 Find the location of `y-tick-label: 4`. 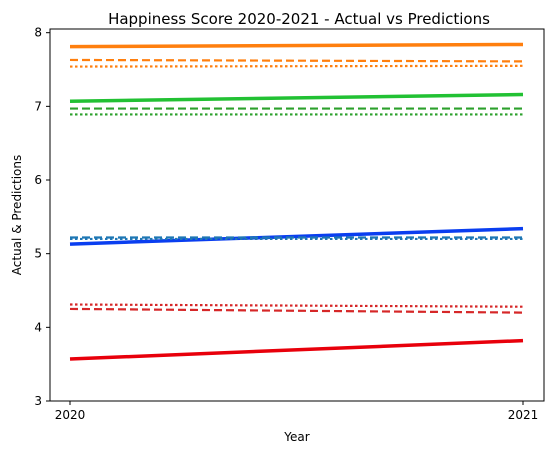

y-tick-label: 4 is located at coordinates (38, 327).